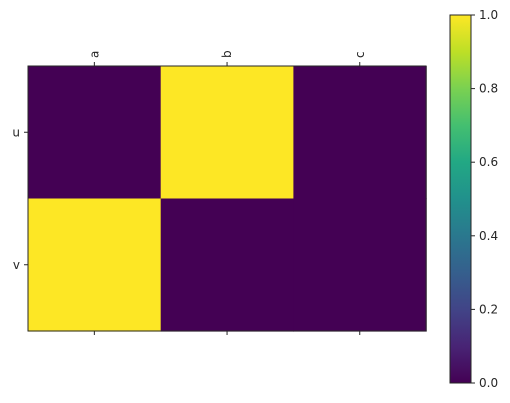 The height and width of the screenshot is (403, 510). What do you see at coordinates (488, 162) in the screenshot?
I see `colorbar-tick-label-0.6: 0.6` at bounding box center [488, 162].